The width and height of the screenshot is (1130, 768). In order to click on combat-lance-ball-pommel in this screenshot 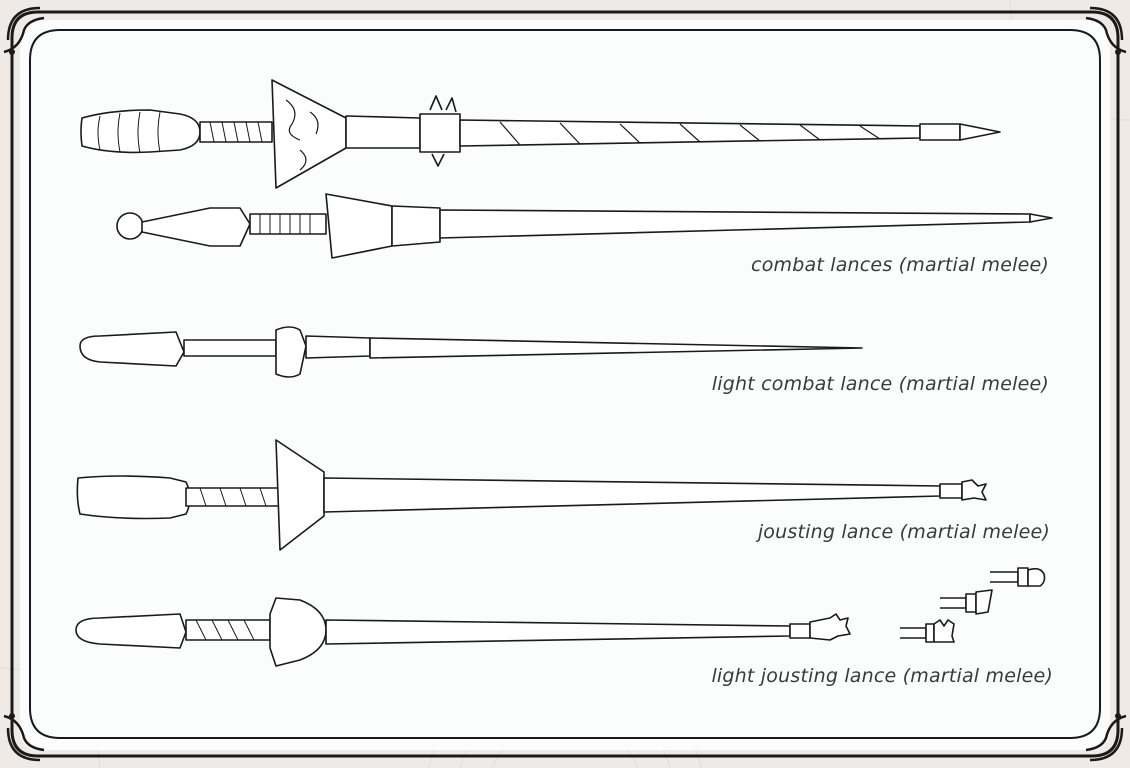, I will do `click(584, 226)`.